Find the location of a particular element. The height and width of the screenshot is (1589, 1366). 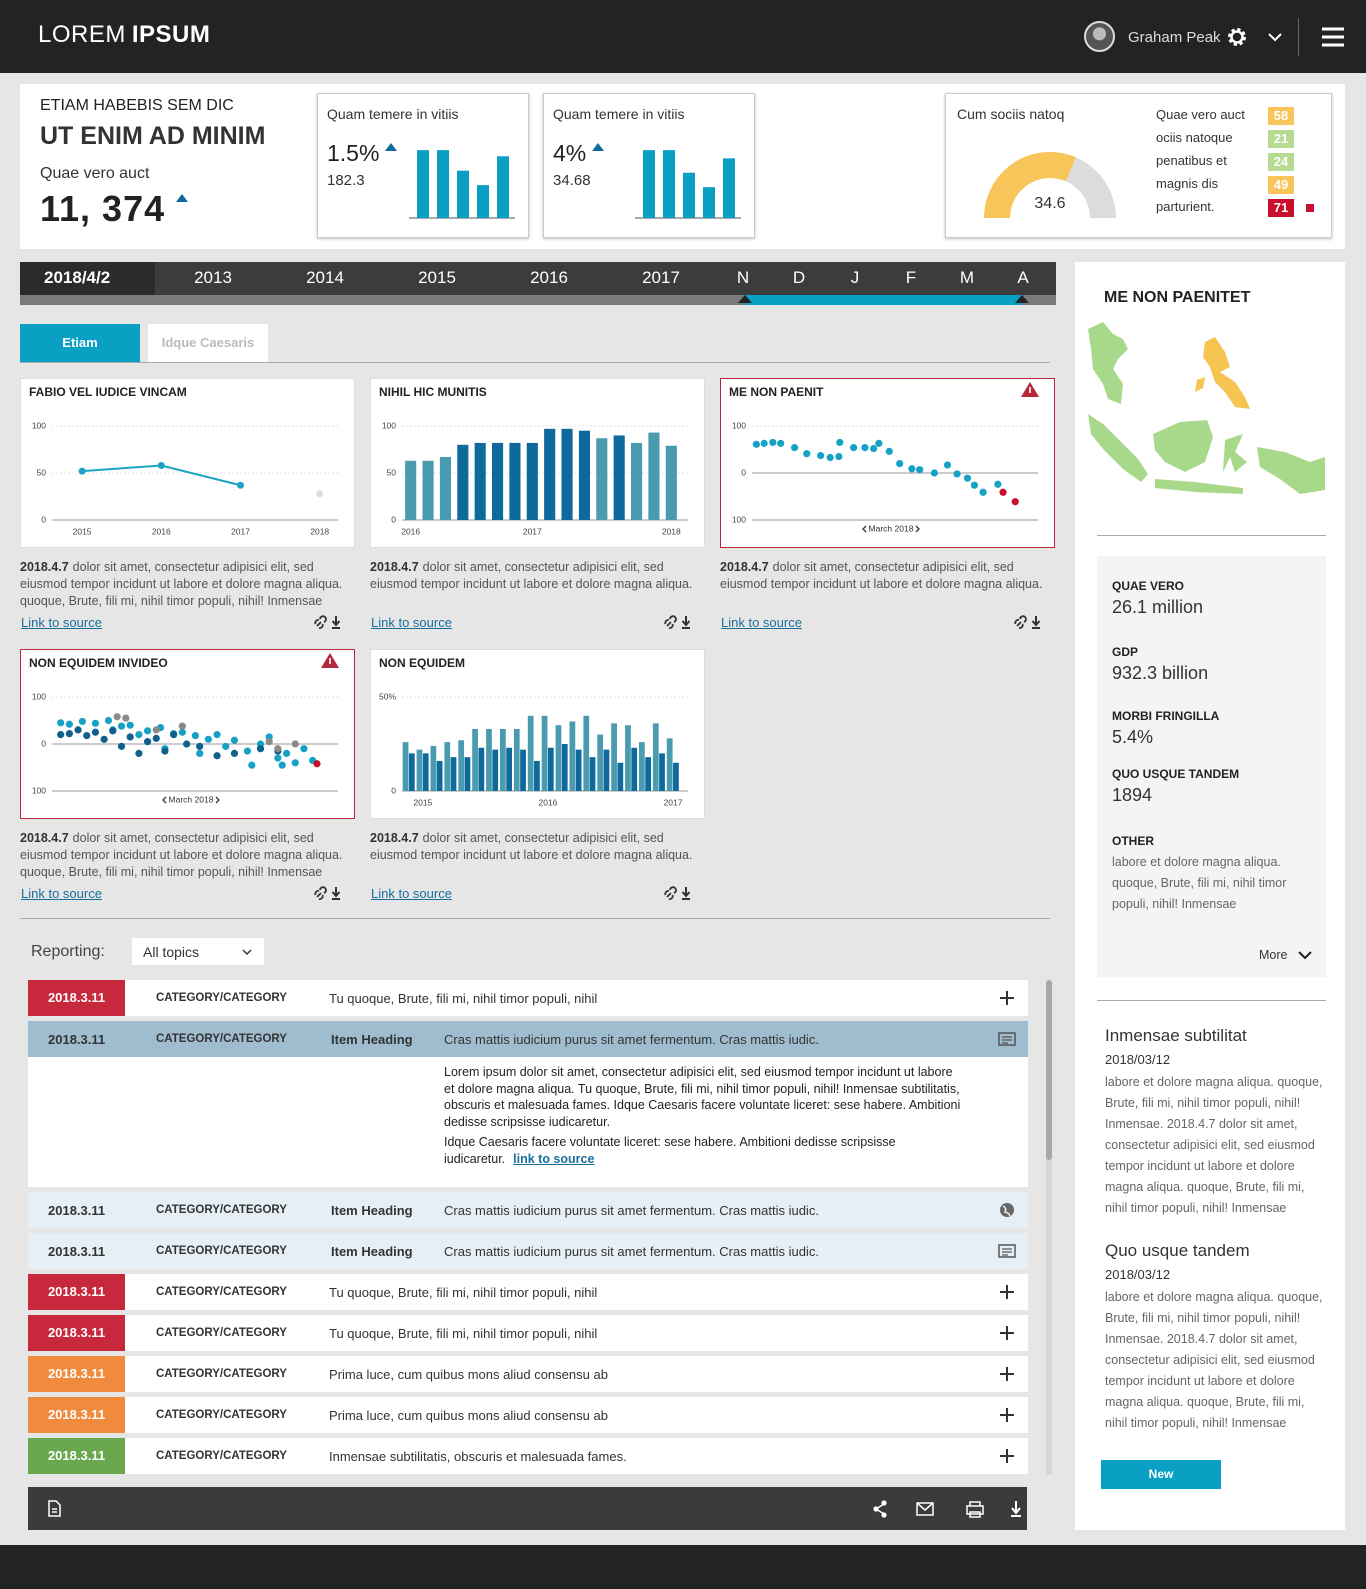

legend-label: penatibus et is located at coordinates (1191, 160).